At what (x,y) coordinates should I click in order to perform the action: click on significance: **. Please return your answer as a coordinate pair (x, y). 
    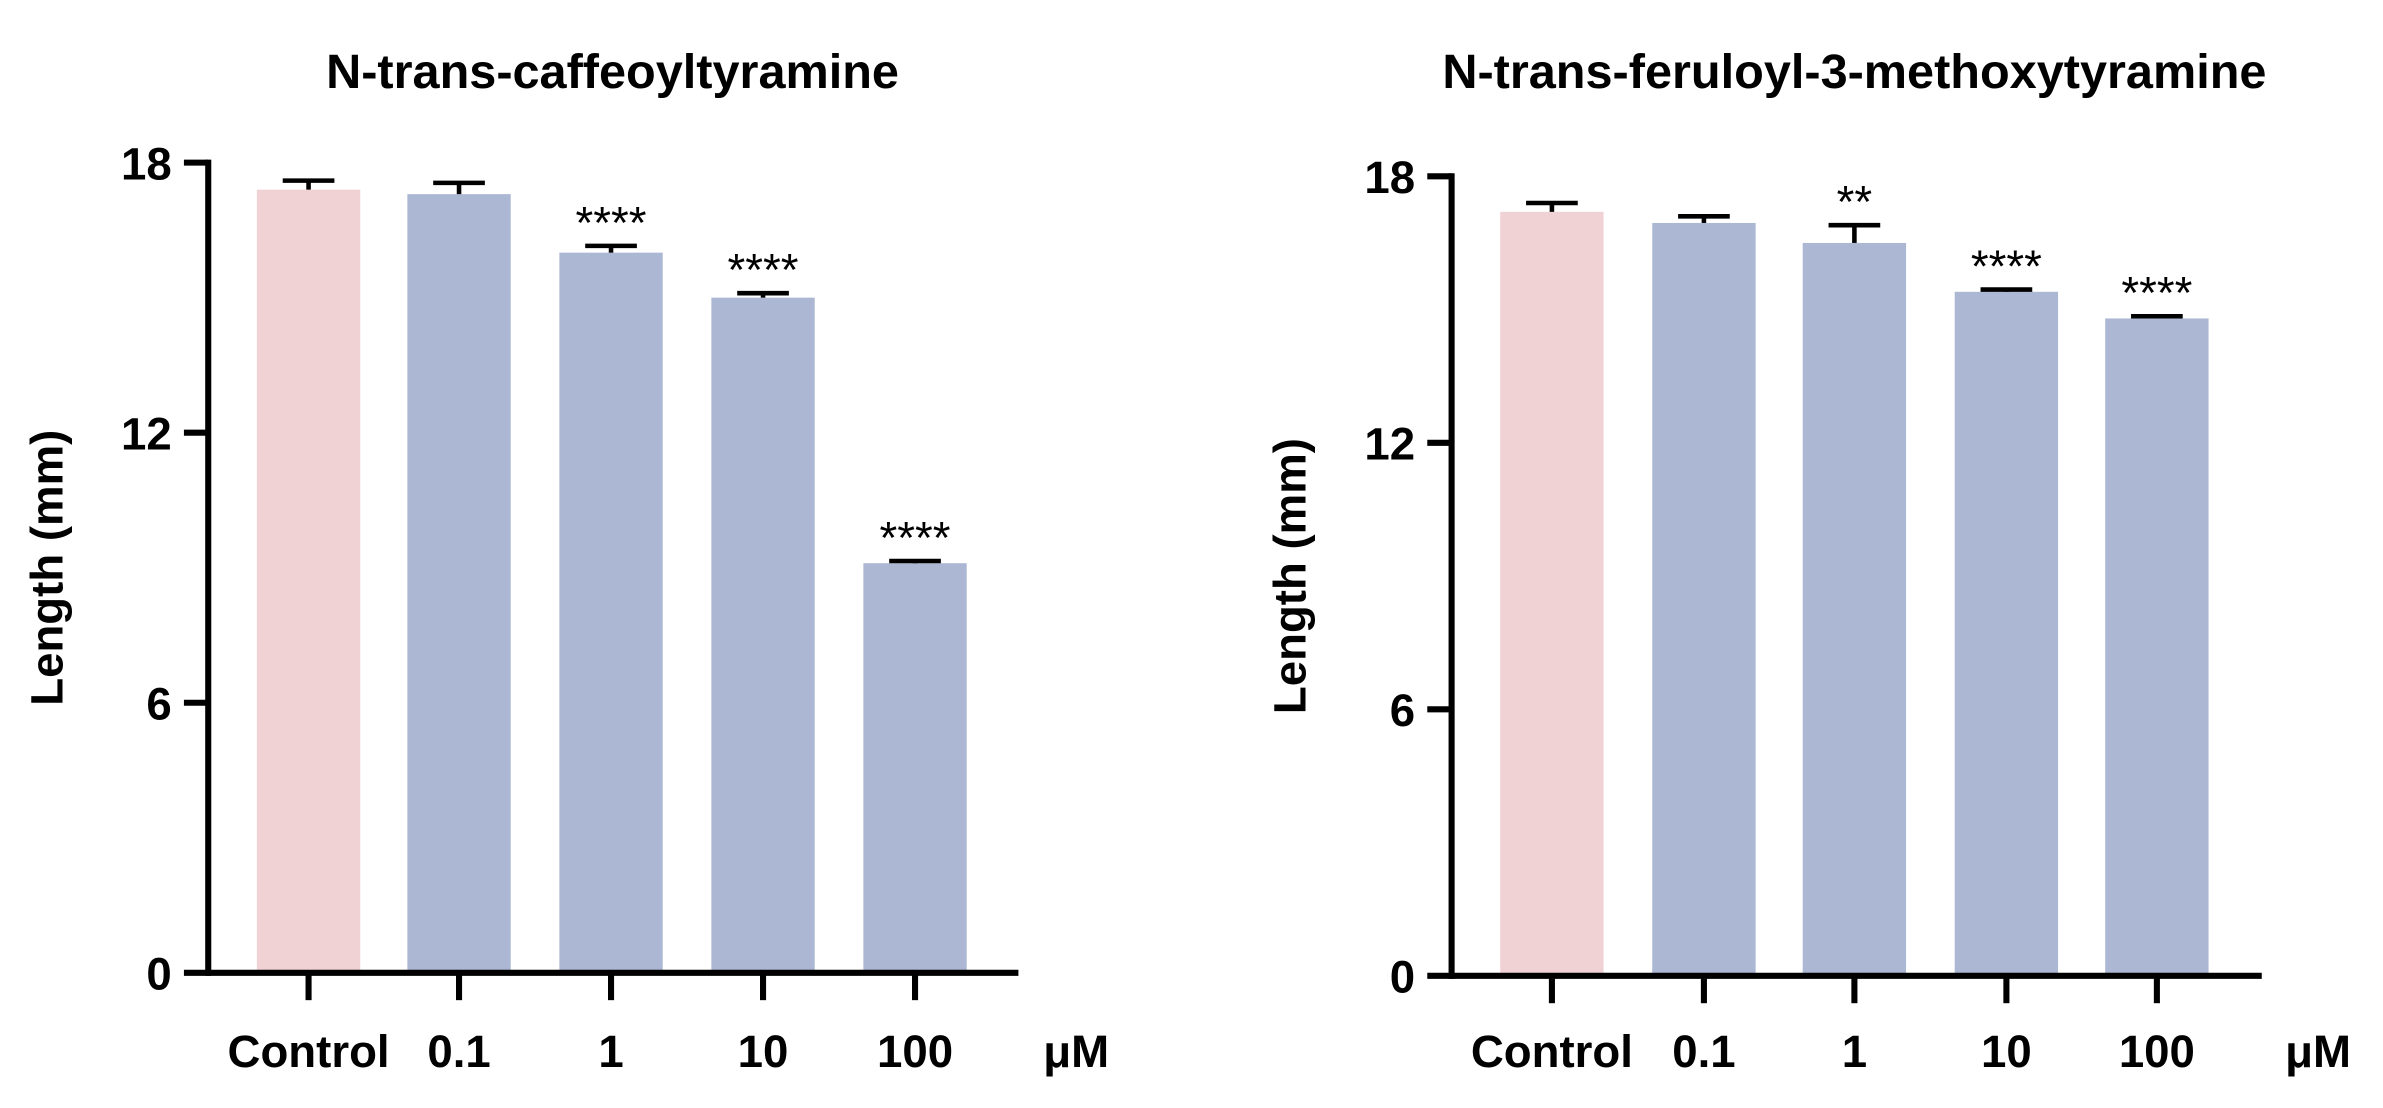
    Looking at the image, I should click on (1855, 202).